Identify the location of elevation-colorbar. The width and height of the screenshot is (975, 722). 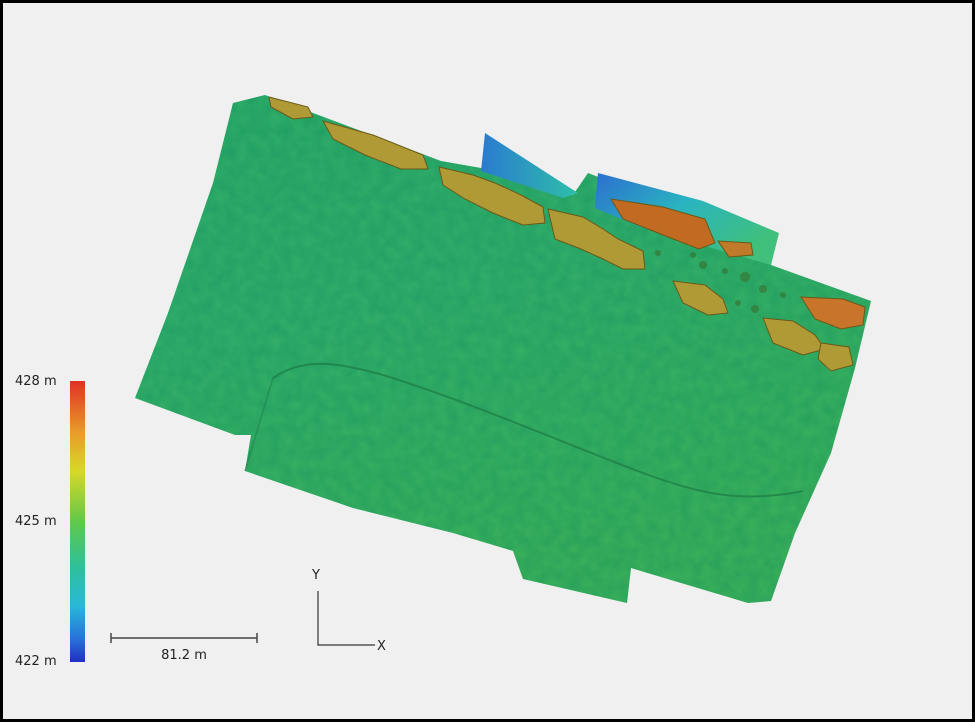
(77, 521).